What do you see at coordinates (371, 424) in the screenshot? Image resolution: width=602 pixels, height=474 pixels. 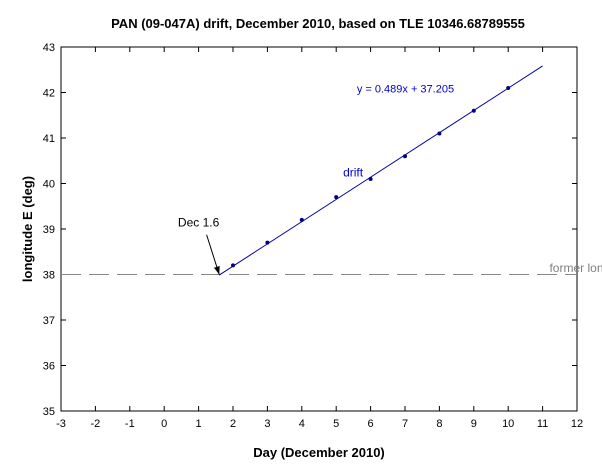 I see `x-tick-label: 6` at bounding box center [371, 424].